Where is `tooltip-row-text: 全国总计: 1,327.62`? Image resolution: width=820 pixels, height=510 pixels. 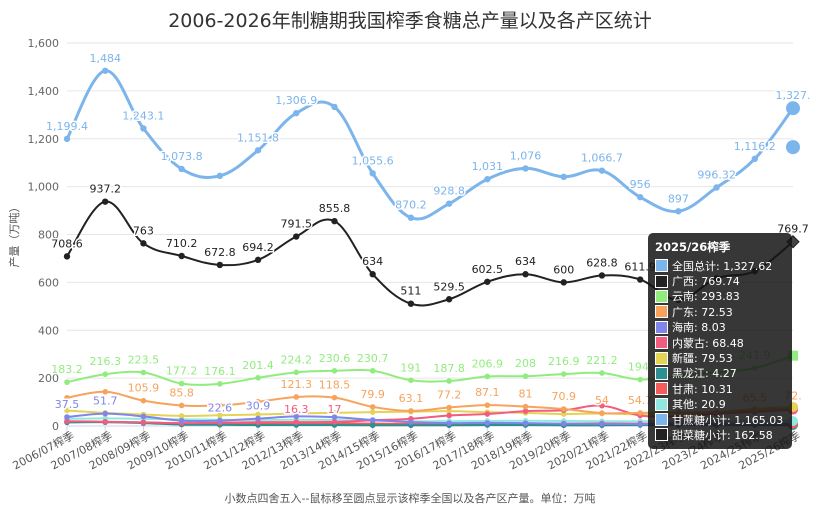 tooltip-row-text: 全国总计: 1,327.62 is located at coordinates (722, 266).